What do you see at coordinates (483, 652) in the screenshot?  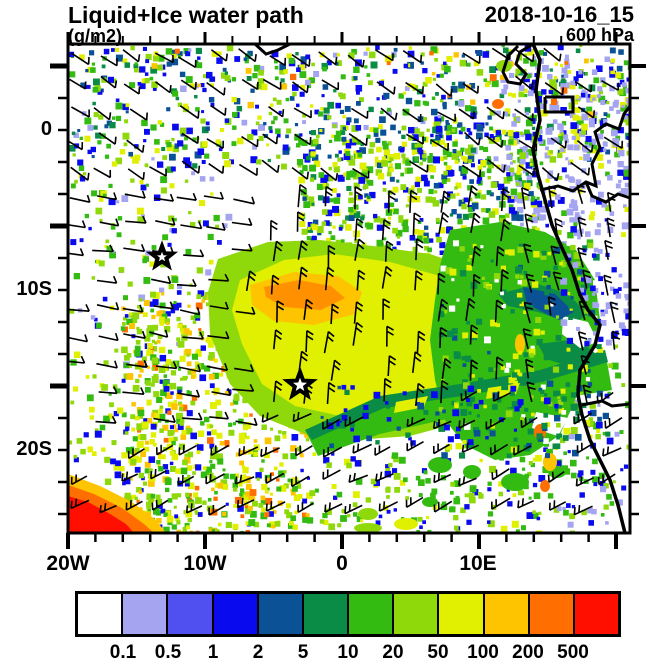 I see `colorbar-tick-label: 100` at bounding box center [483, 652].